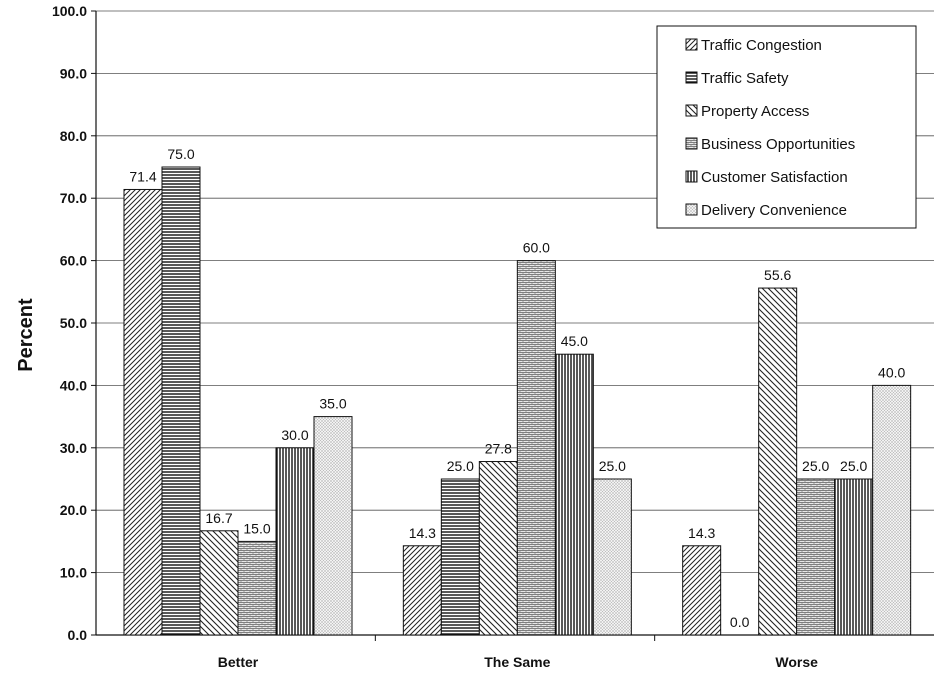  I want to click on y-tick-label: 50.0, so click(73, 323).